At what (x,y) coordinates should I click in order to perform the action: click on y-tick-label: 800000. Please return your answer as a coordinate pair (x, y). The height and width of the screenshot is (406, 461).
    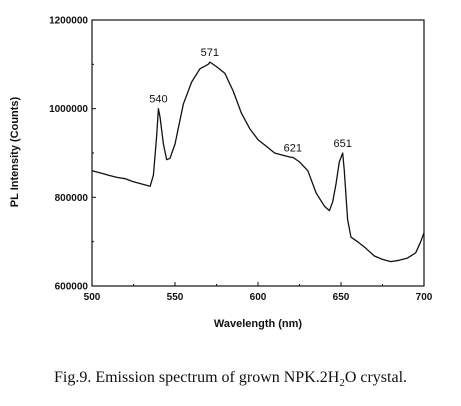
    Looking at the image, I should click on (72, 198).